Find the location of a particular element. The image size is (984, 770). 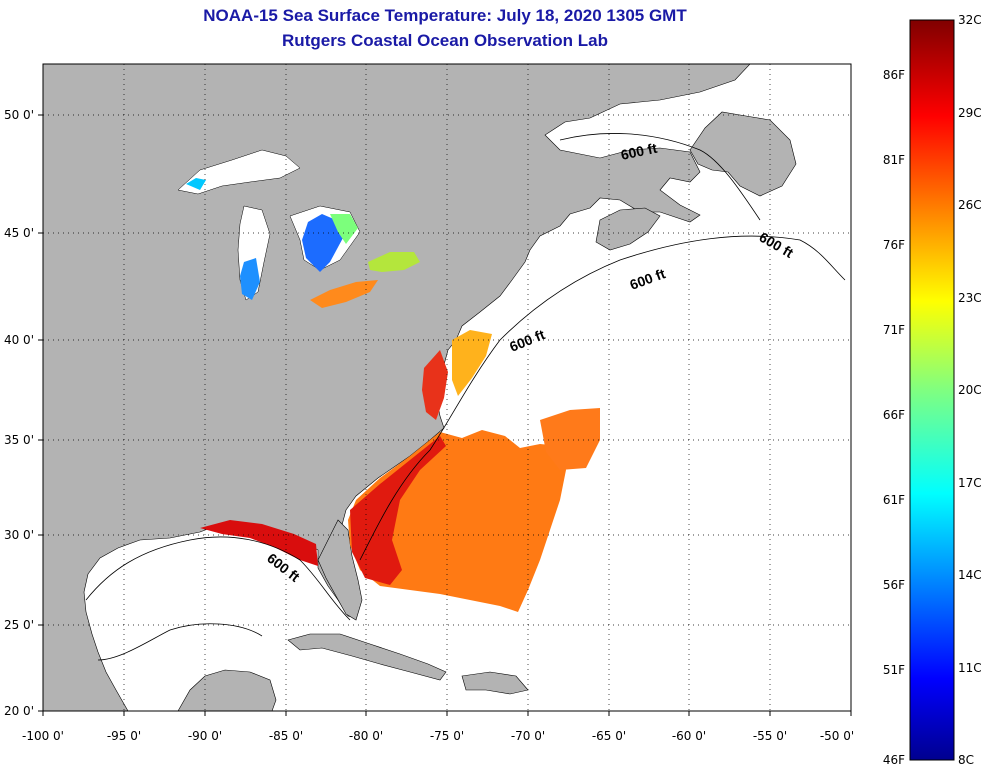

yucatan-land is located at coordinates (227, 690).